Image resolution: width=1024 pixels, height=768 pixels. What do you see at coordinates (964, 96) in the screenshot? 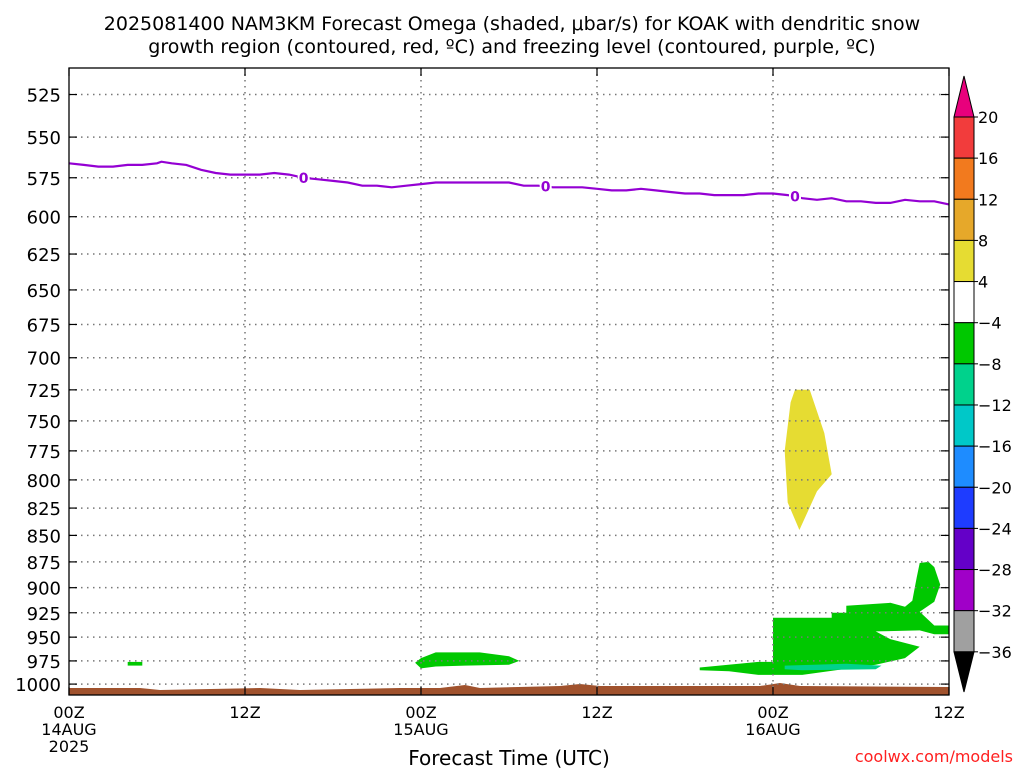
I see `colorbar-arrow-top` at bounding box center [964, 96].